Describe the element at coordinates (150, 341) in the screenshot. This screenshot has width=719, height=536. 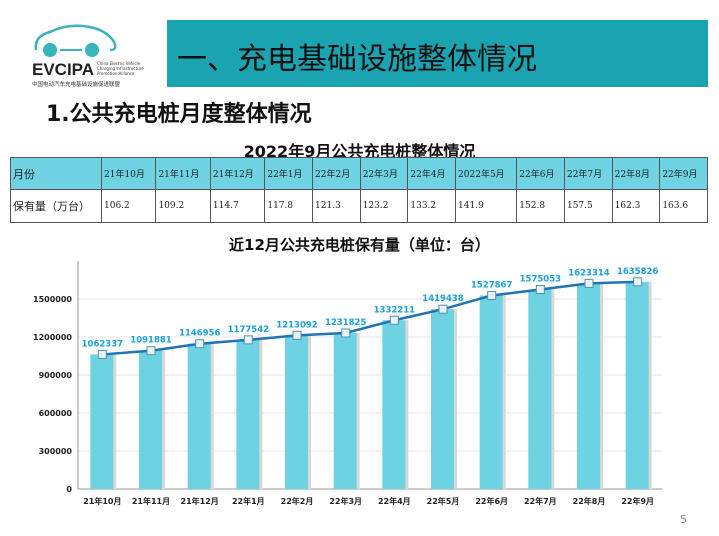
I see `data-label: 1091881` at that location.